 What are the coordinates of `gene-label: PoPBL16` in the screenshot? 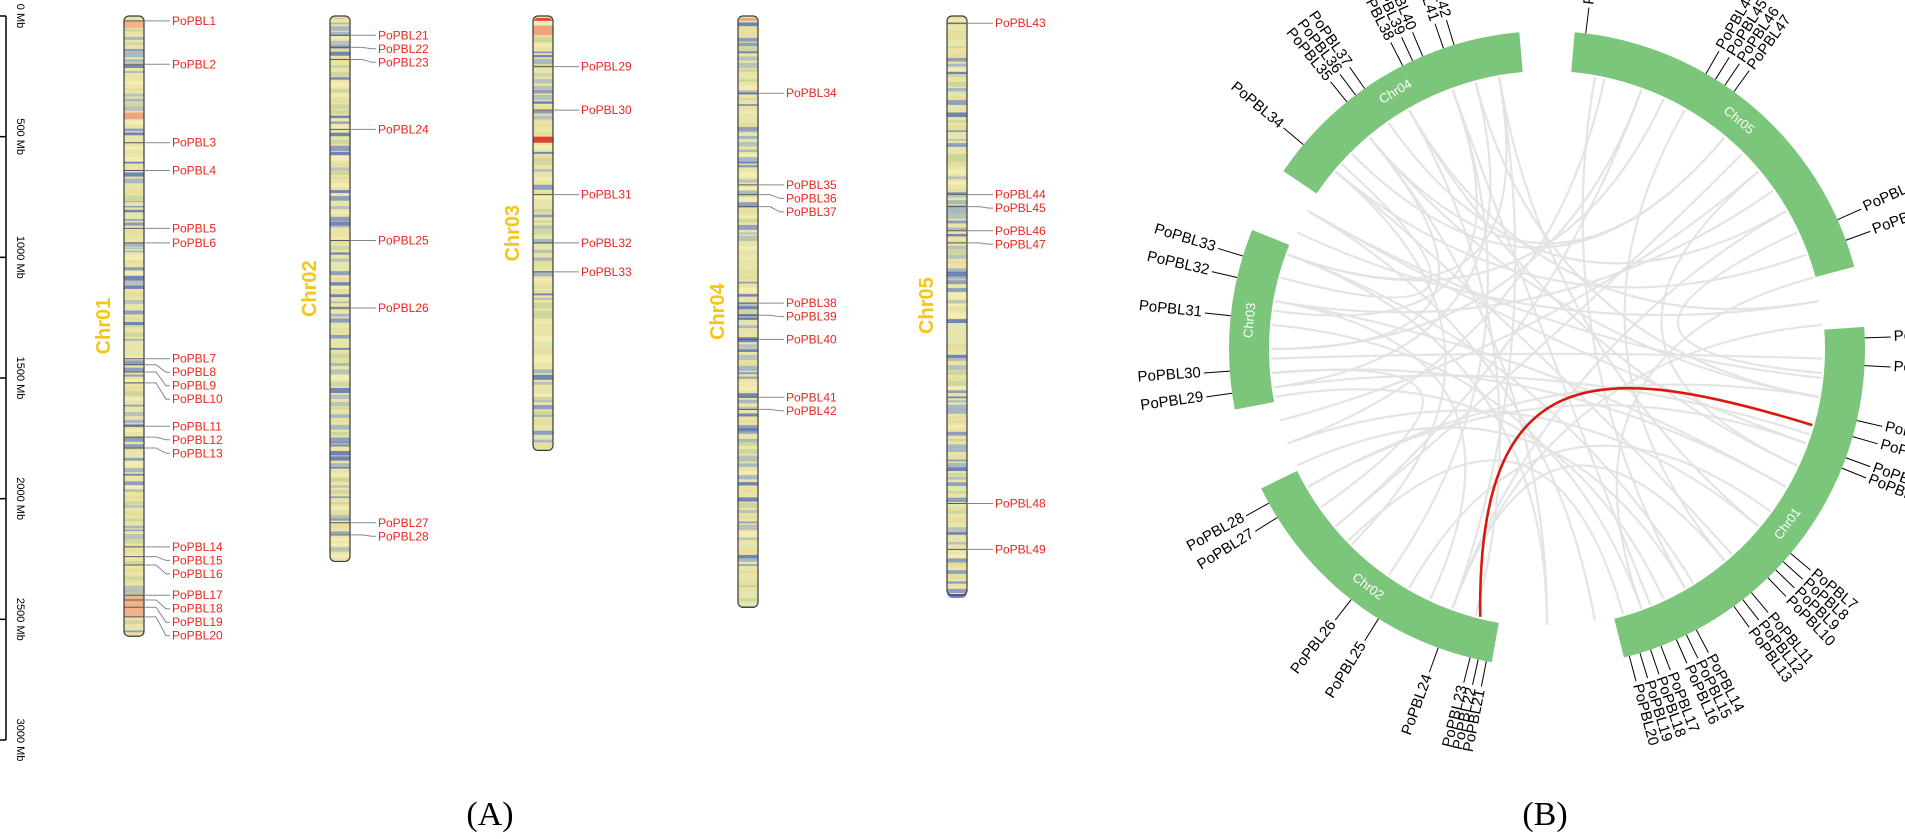 It's located at (197, 574).